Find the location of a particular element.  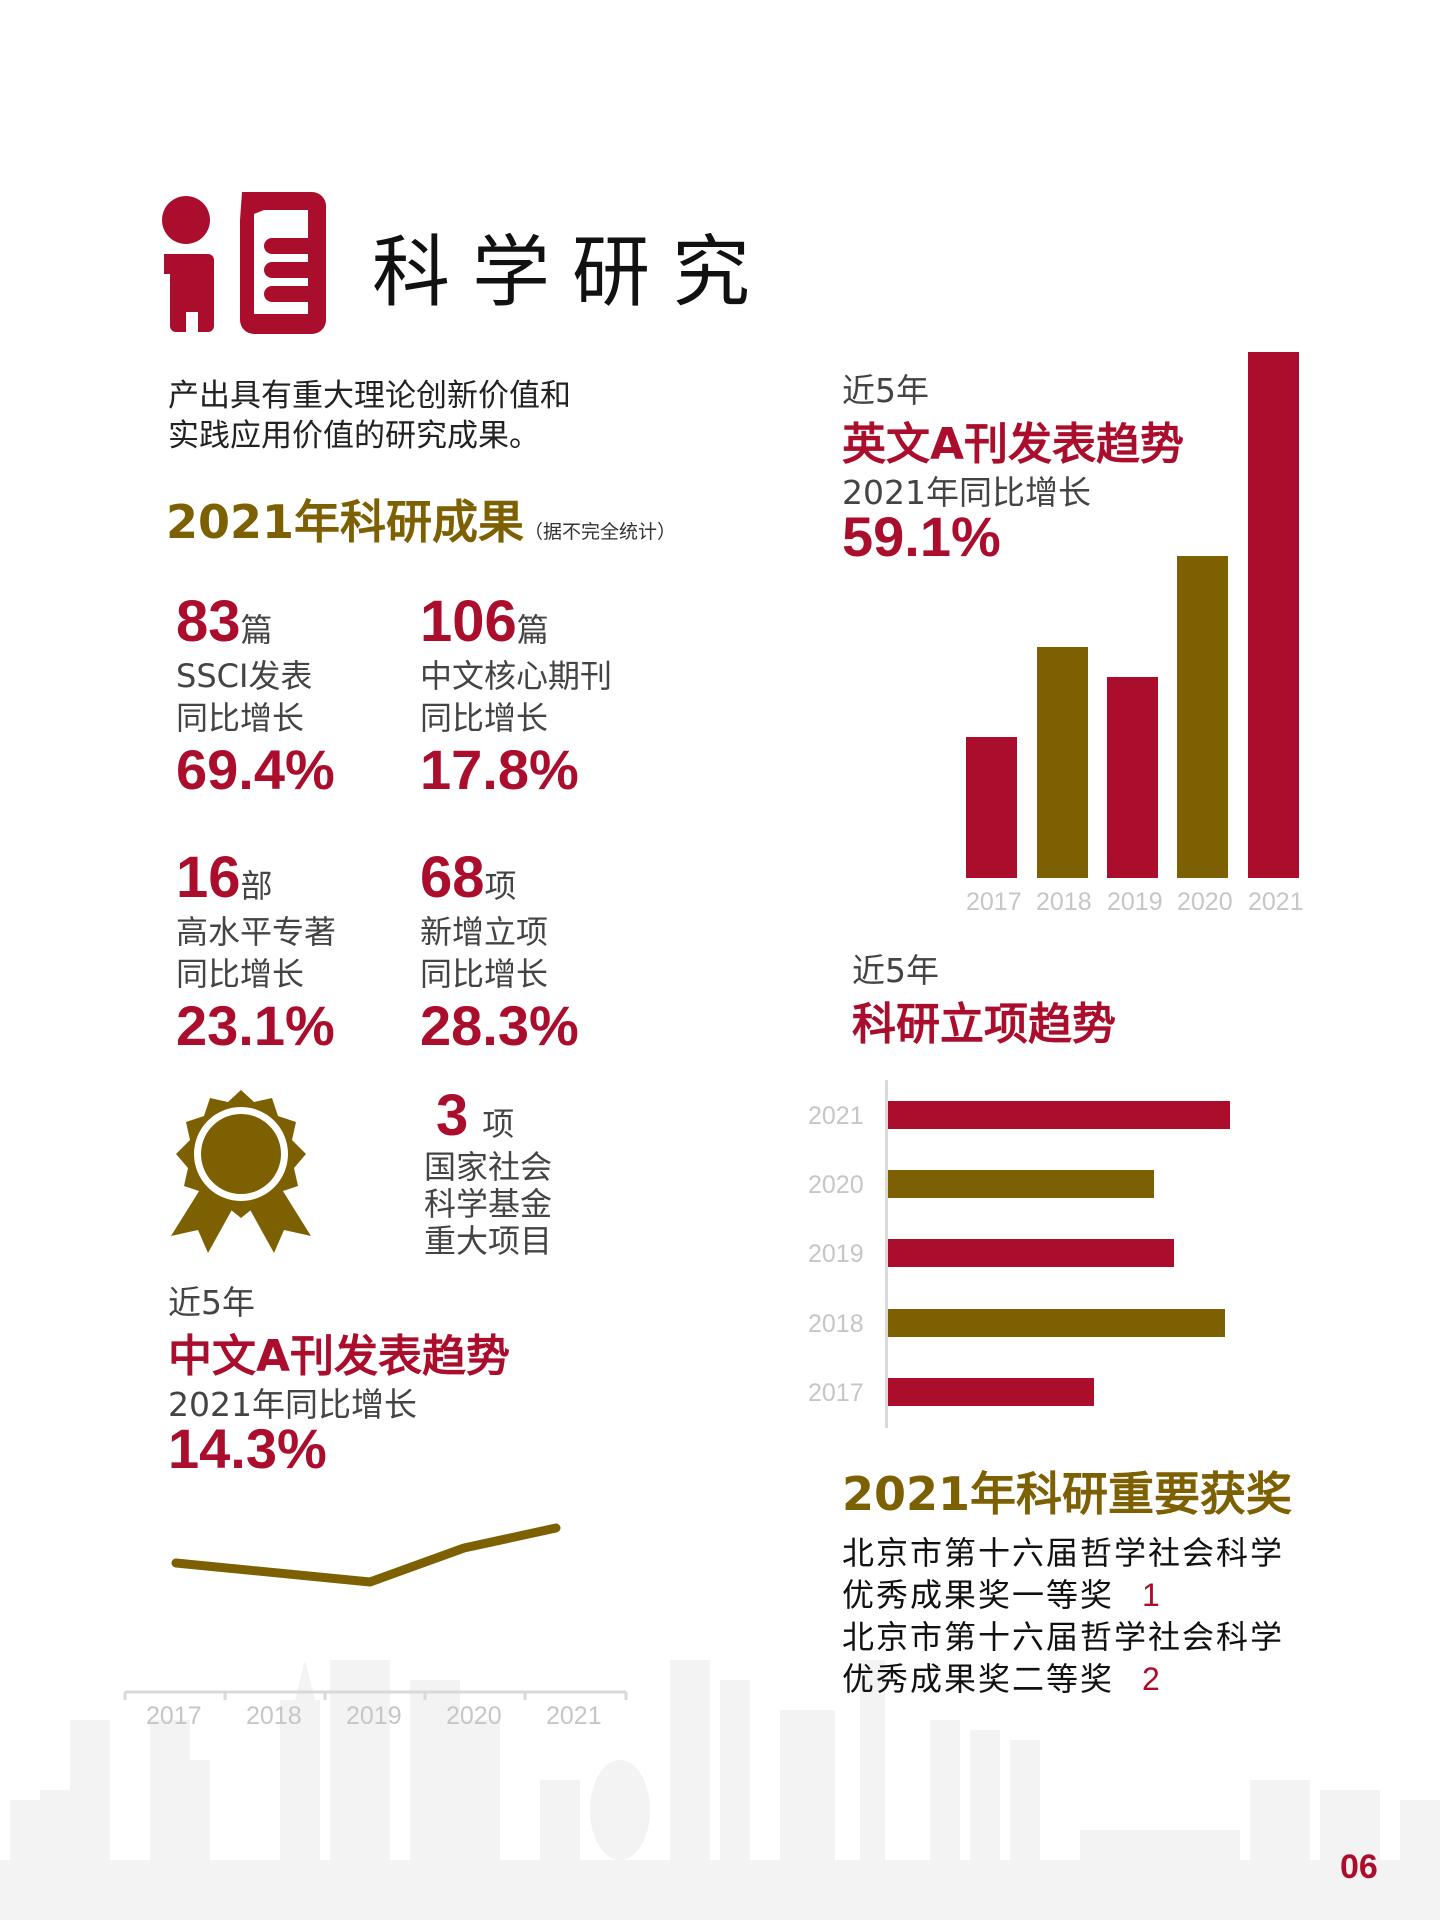

stat-label: 国家社会 is located at coordinates (488, 1167).